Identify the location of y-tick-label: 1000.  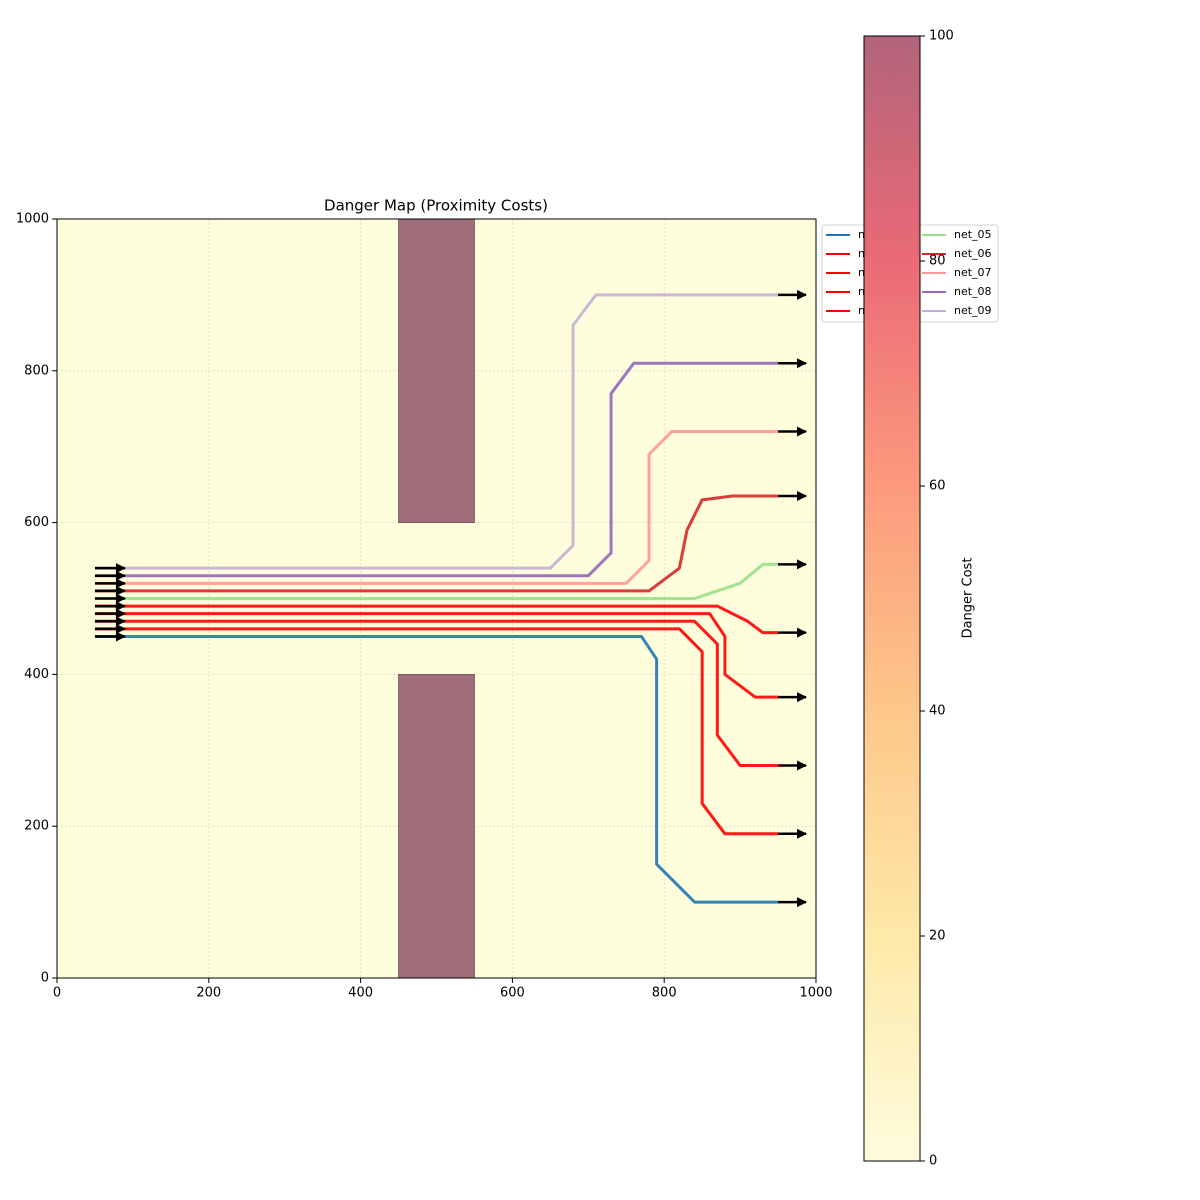
(32, 219).